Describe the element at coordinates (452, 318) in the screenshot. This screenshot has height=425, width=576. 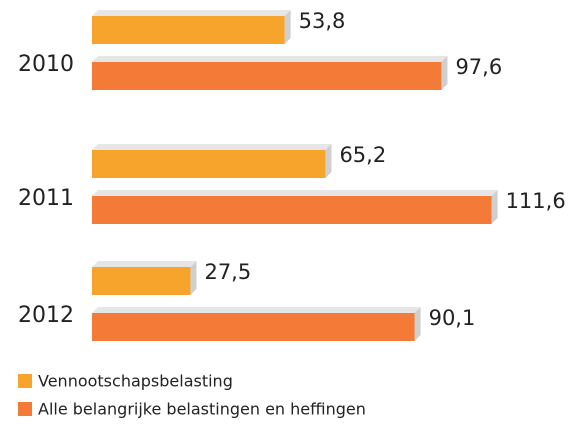
I see `value-label: 90,1` at that location.